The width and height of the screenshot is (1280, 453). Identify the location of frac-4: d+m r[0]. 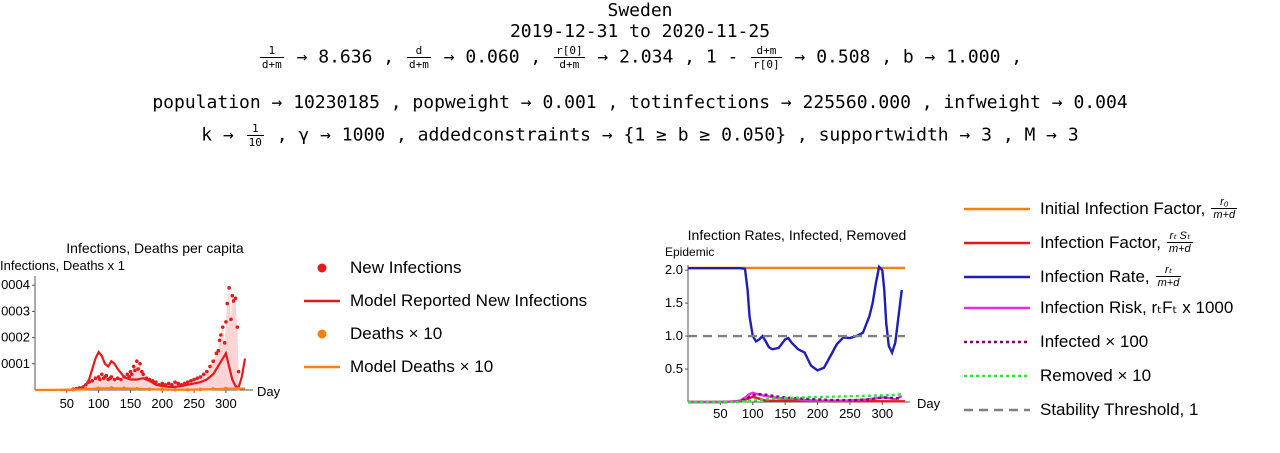
(766, 57).